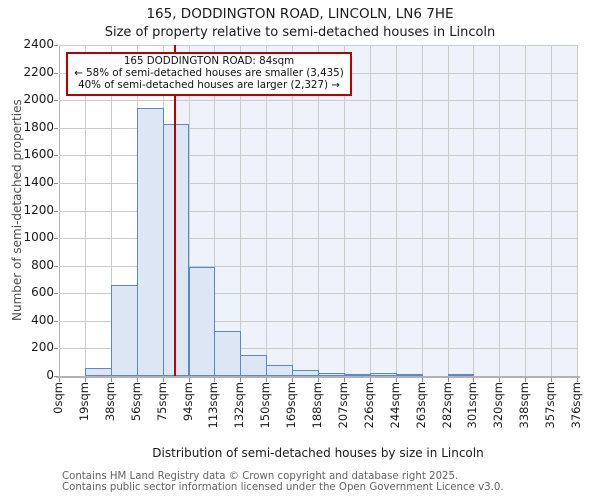  I want to click on x-tick-label: 338sqm, so click(524, 405).